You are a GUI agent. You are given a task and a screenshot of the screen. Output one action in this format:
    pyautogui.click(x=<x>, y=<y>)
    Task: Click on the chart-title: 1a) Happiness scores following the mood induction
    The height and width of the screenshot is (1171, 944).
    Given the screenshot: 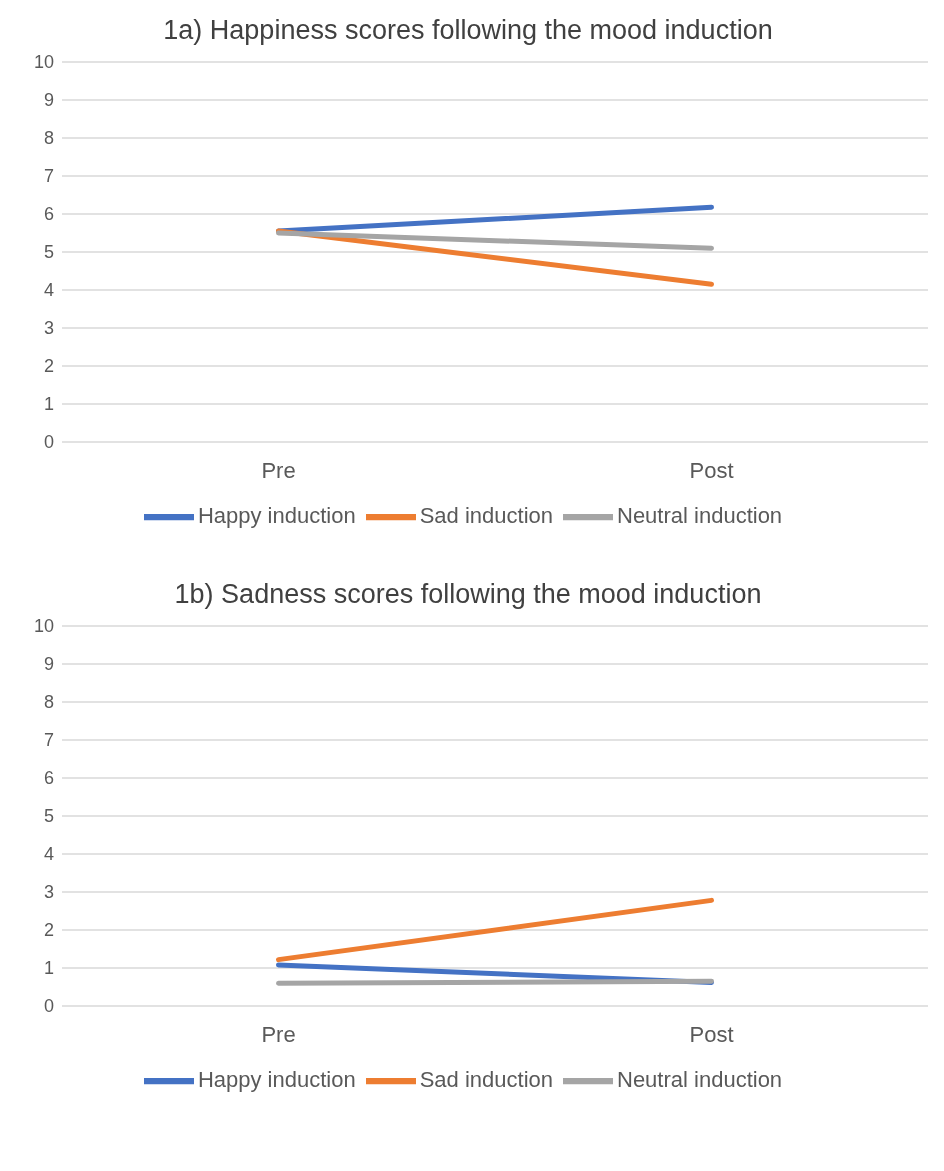 What is the action you would take?
    pyautogui.click(x=468, y=30)
    